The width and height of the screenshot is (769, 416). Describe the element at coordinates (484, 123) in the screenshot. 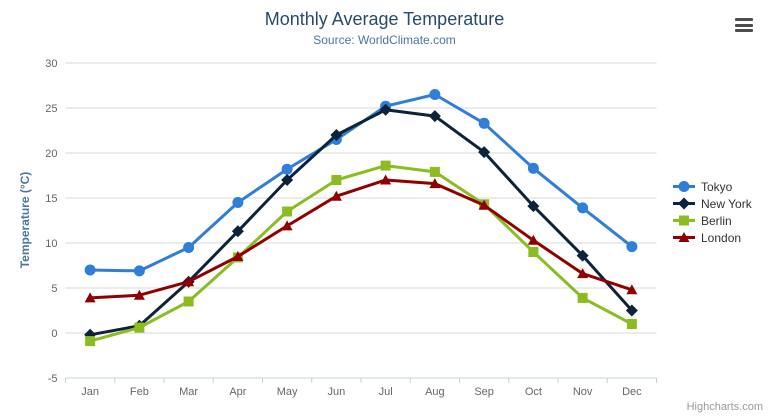

I see `data-point-tokyo-sep` at that location.